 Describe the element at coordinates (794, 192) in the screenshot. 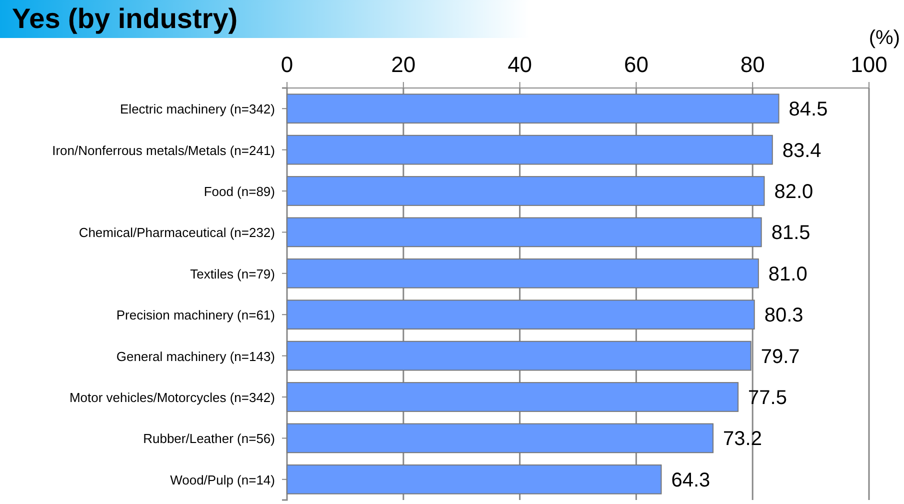

I see `data-label: 82.0` at that location.